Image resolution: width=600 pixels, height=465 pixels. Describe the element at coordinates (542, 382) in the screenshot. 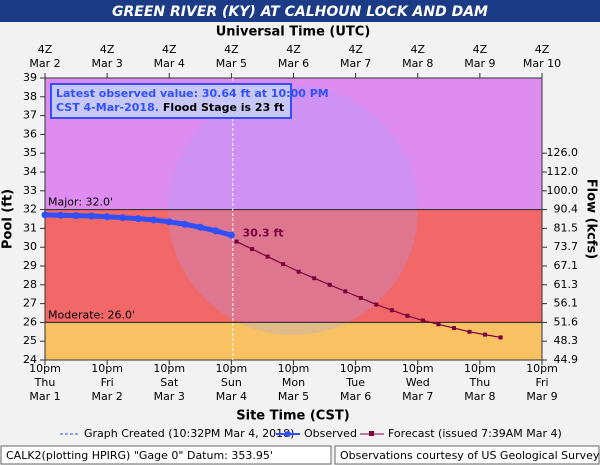

I see `x-tick-label: 10pm Fri Mar 9` at that location.